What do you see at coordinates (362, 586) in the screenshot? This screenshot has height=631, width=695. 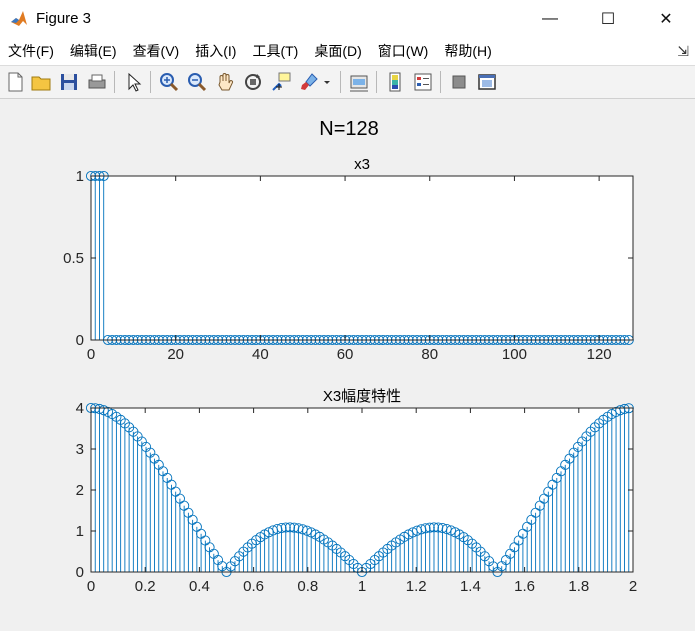 I see `x-tick-label: 1` at bounding box center [362, 586].